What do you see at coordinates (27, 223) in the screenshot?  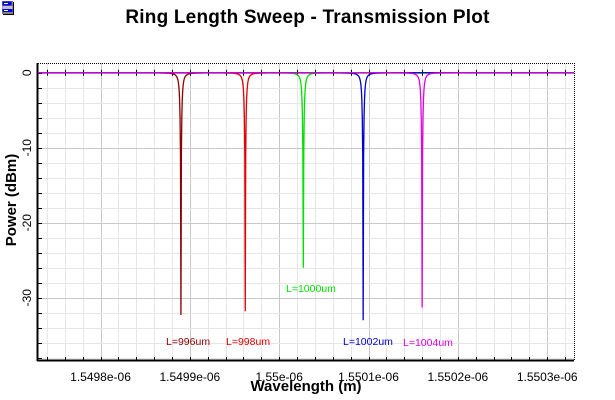 I see `y-tick-label: -20` at bounding box center [27, 223].